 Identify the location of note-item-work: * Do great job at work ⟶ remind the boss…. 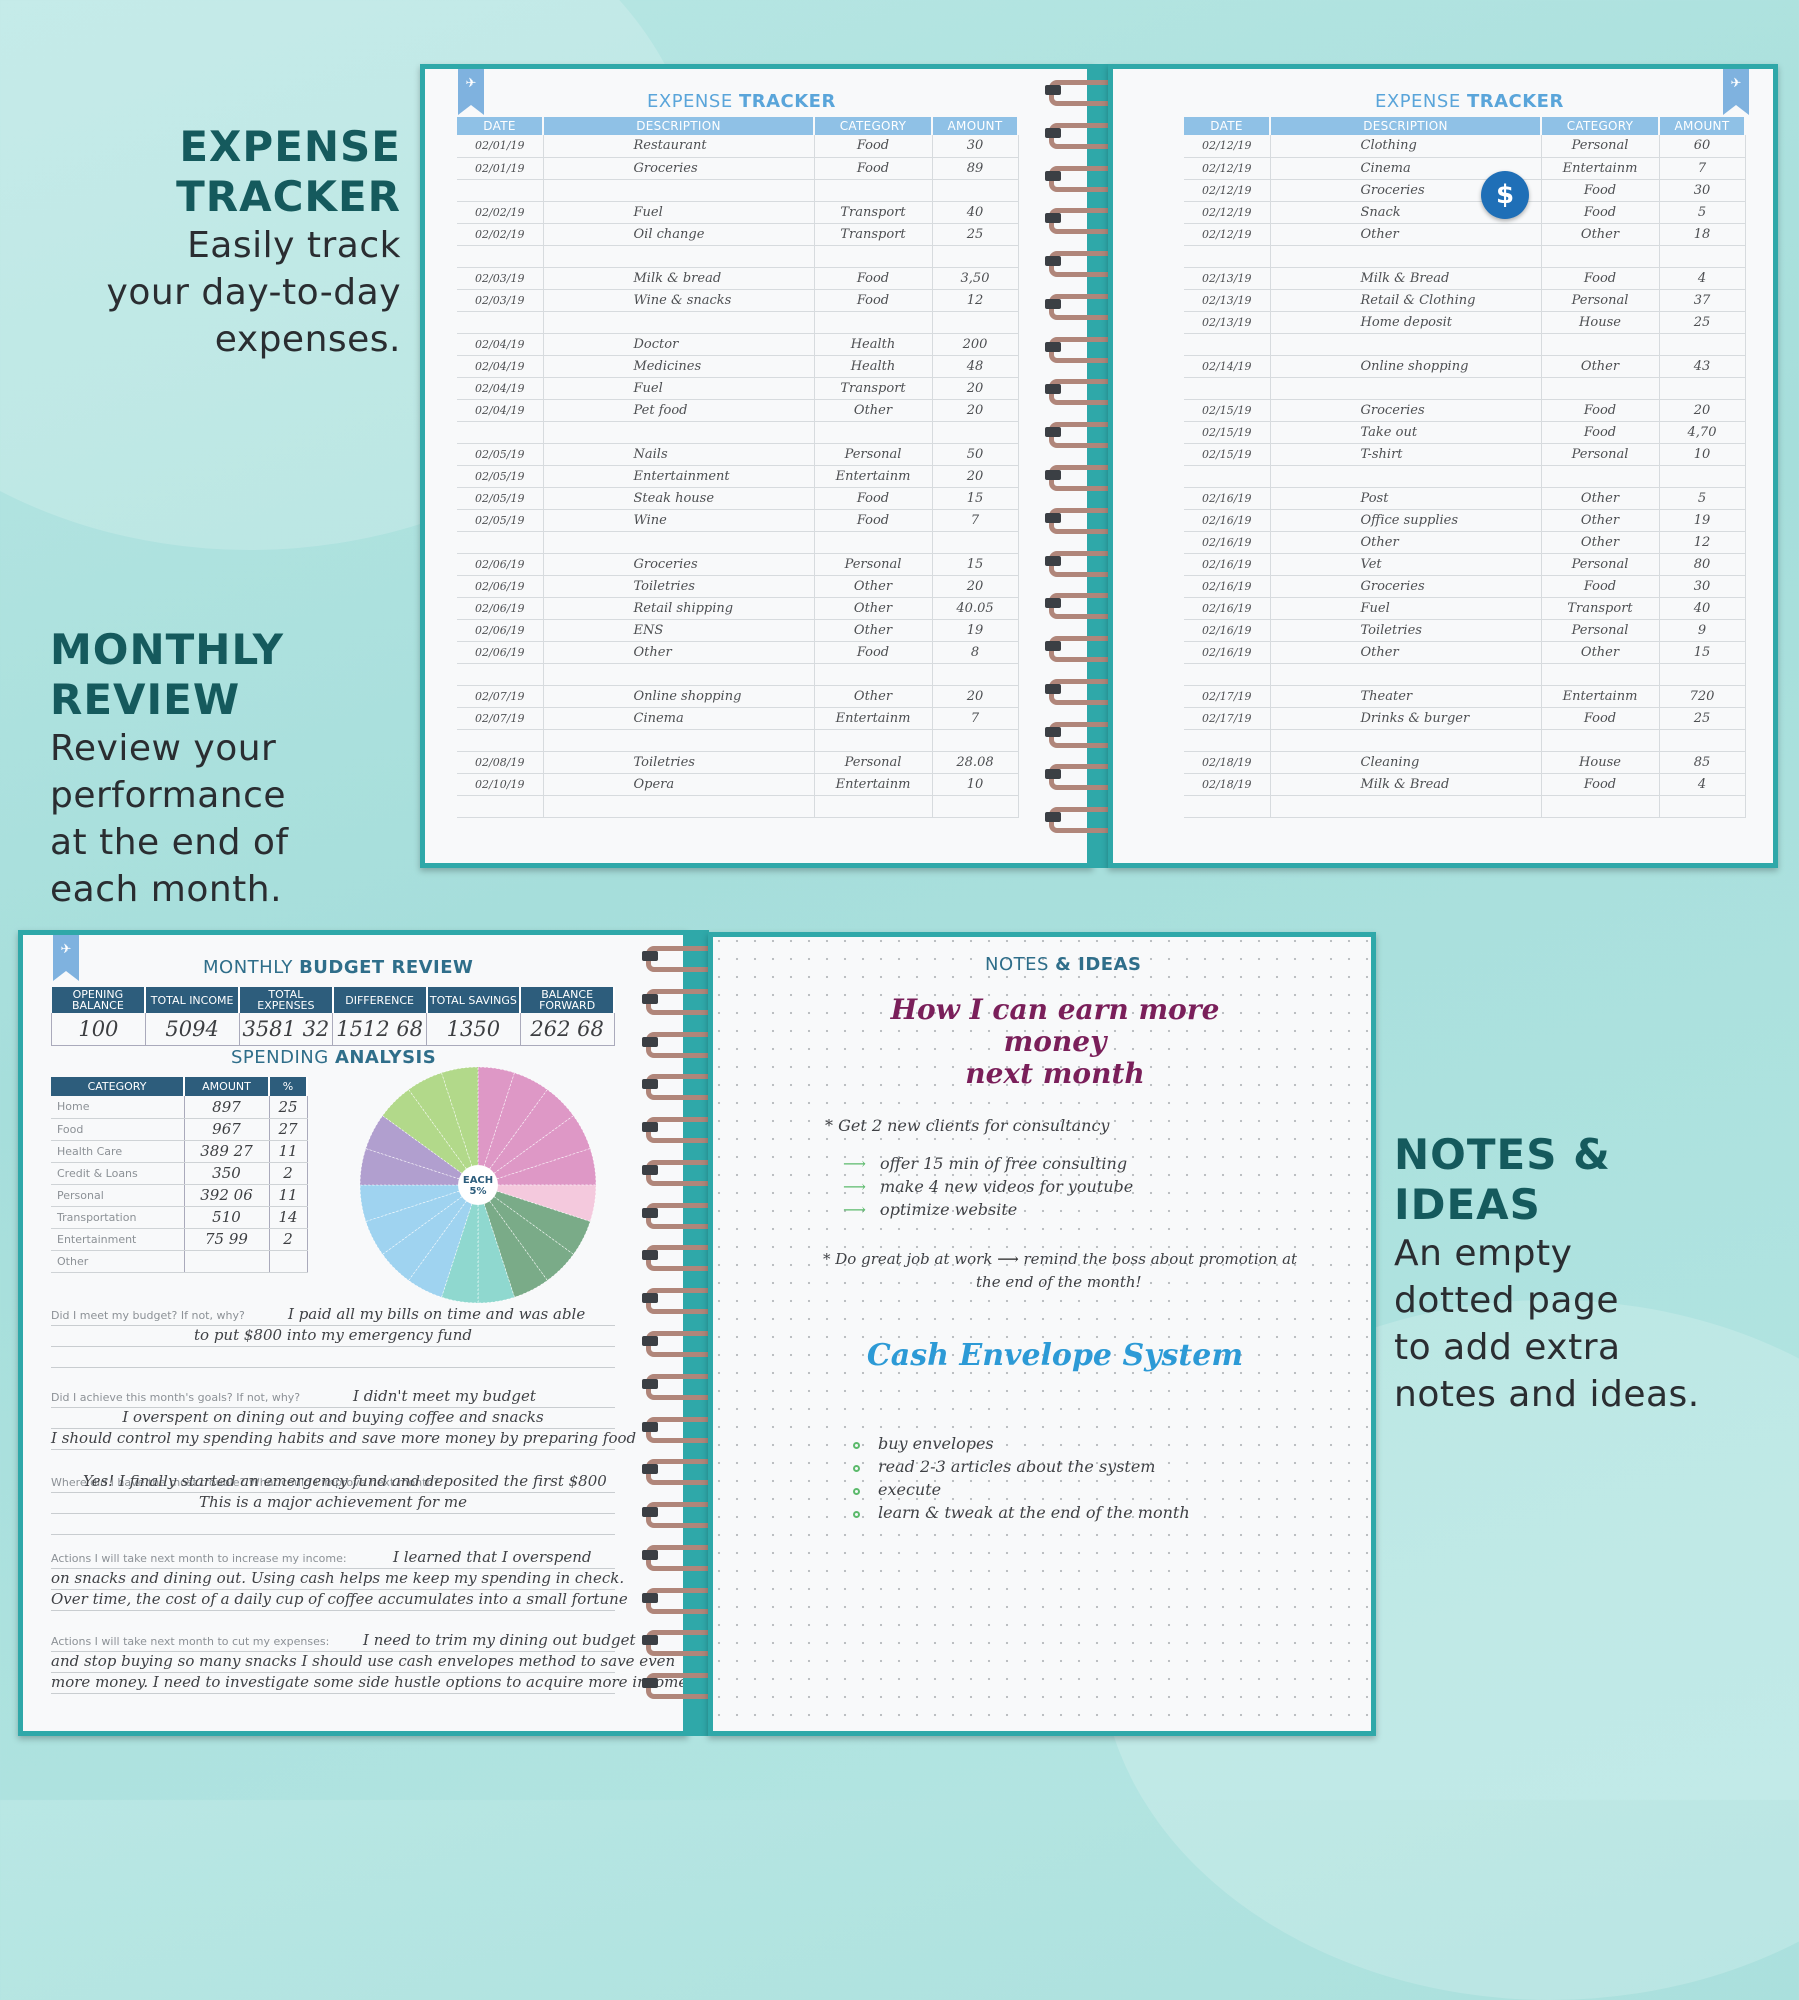
(1060, 1259).